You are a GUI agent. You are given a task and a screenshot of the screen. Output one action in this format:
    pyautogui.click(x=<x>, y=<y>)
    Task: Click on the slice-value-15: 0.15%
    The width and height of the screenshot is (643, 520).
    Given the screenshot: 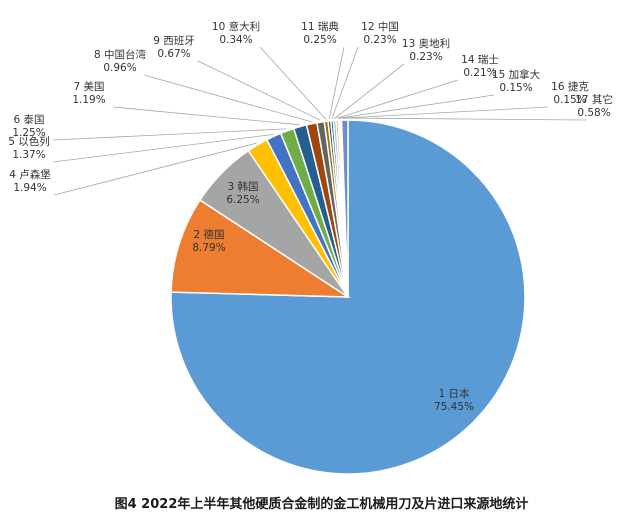 What is the action you would take?
    pyautogui.click(x=515, y=88)
    